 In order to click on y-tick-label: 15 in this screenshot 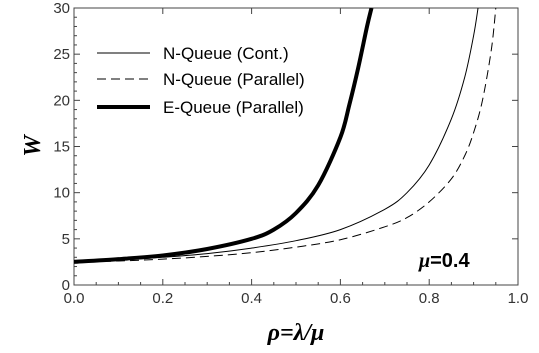, I will do `click(61, 147)`.